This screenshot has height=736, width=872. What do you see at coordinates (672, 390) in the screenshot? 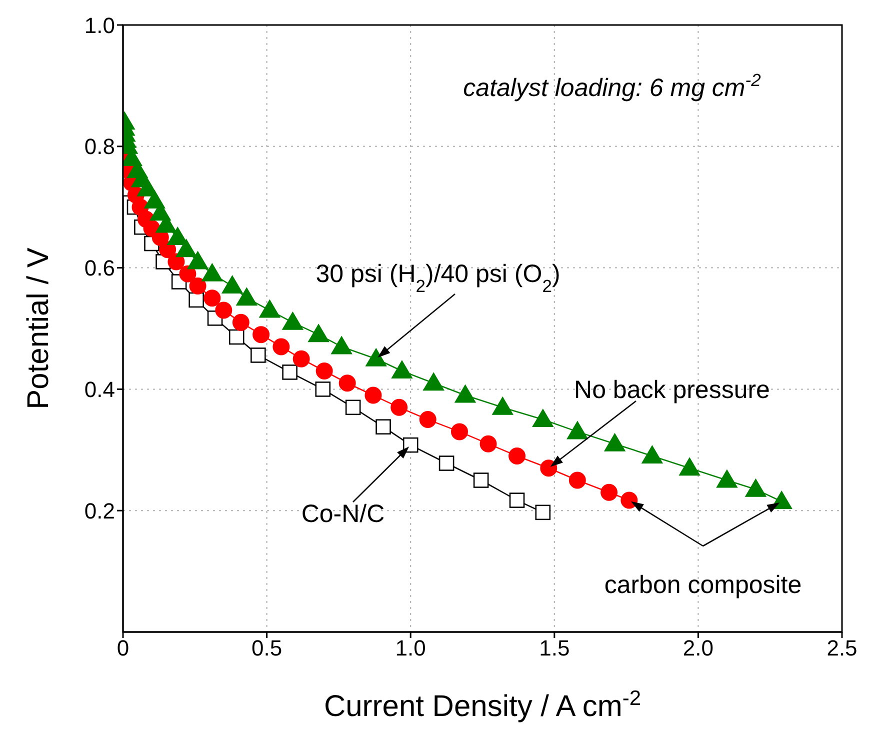
I see `annotation: No back pressure` at bounding box center [672, 390].